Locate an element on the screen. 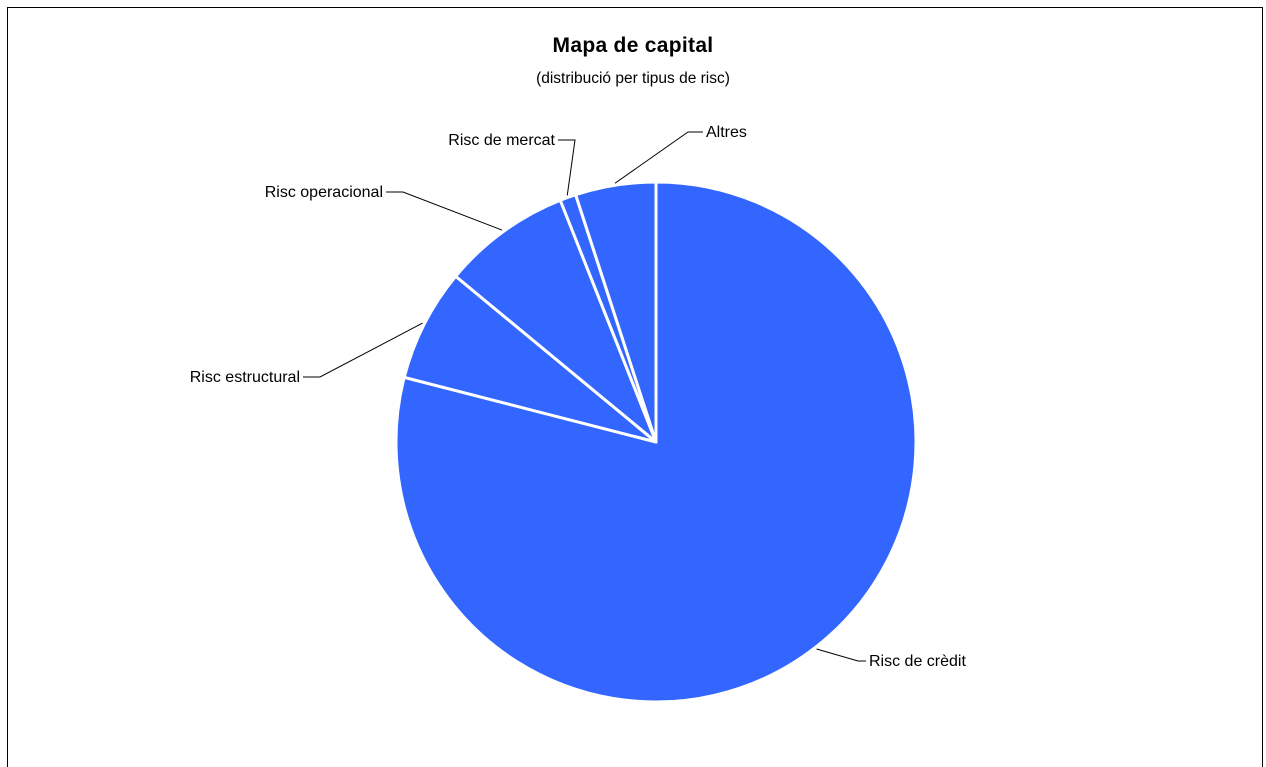  slice-label-4: Altres is located at coordinates (726, 132).